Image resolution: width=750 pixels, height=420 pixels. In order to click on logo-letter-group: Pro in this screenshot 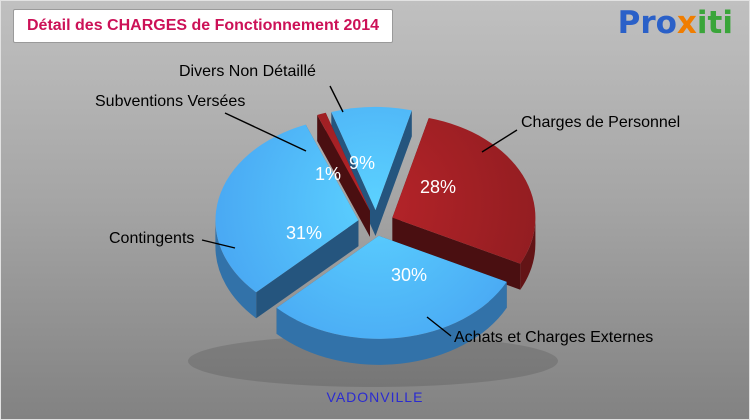, I will do `click(647, 23)`.